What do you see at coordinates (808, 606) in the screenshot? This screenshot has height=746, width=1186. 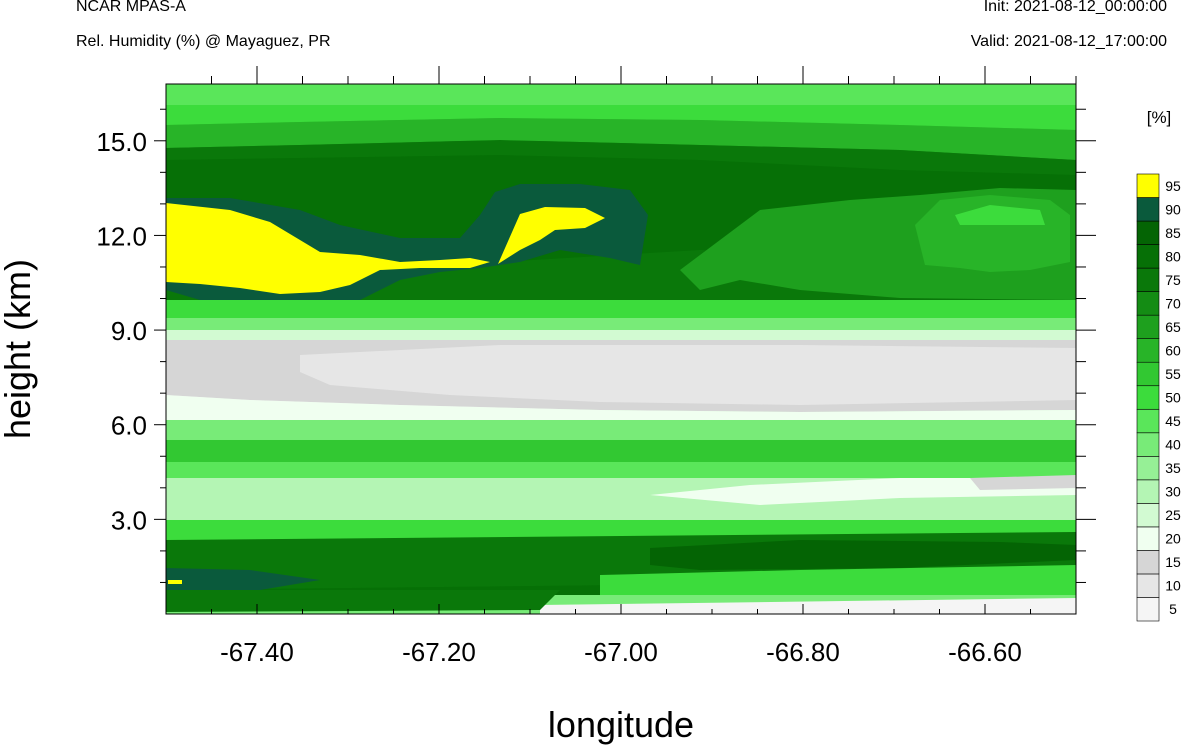 I see `band-bl-surface-dry` at bounding box center [808, 606].